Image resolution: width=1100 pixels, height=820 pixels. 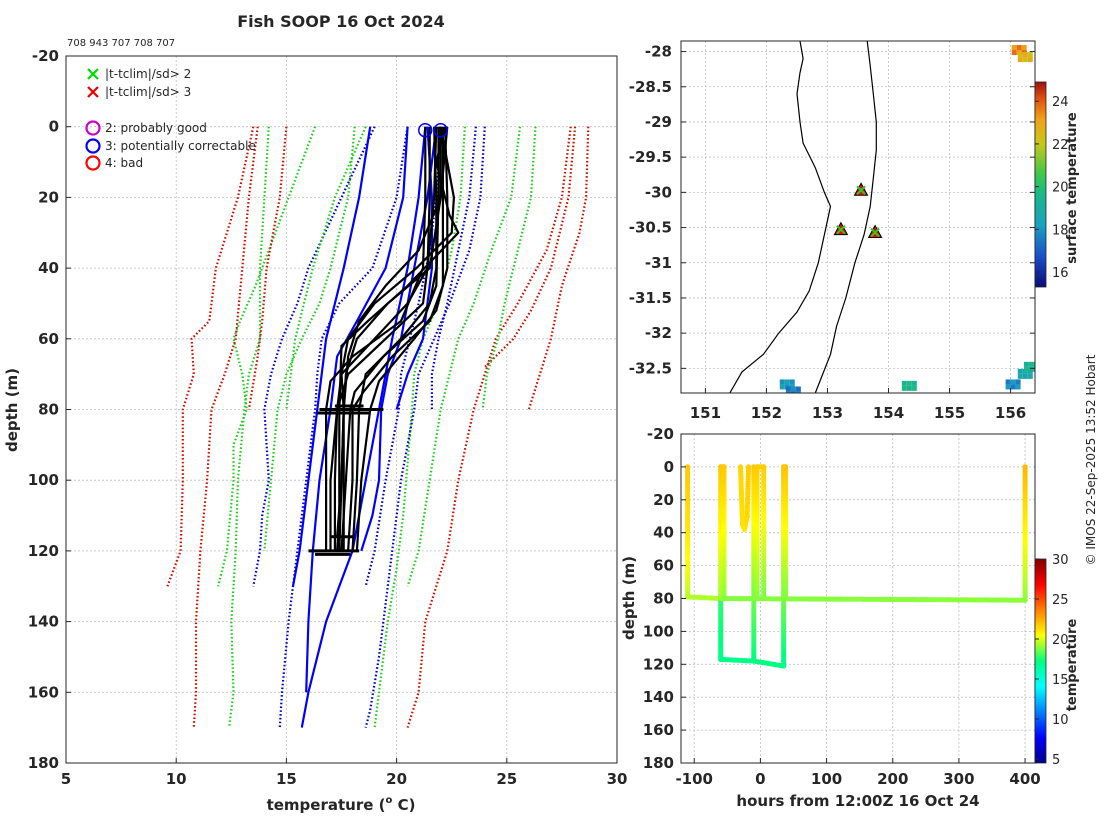 I want to click on map-tick-label-y: -29, so click(x=658, y=122).